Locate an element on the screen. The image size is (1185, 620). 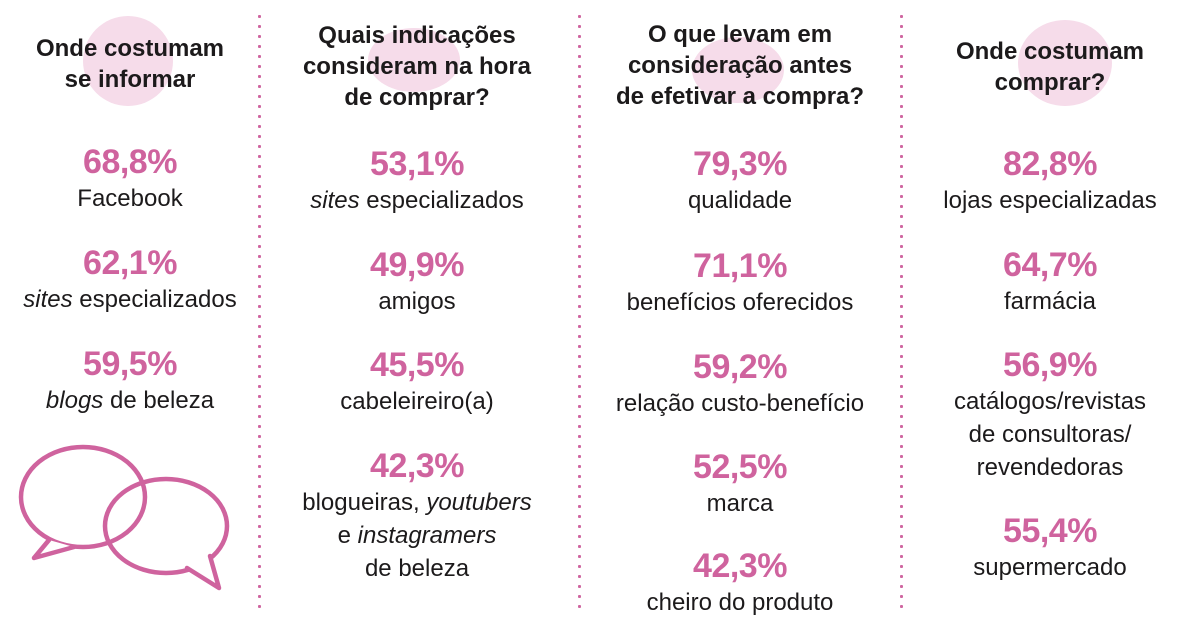
stat-item: 55,4% supermercado is located at coordinates (1050, 547).